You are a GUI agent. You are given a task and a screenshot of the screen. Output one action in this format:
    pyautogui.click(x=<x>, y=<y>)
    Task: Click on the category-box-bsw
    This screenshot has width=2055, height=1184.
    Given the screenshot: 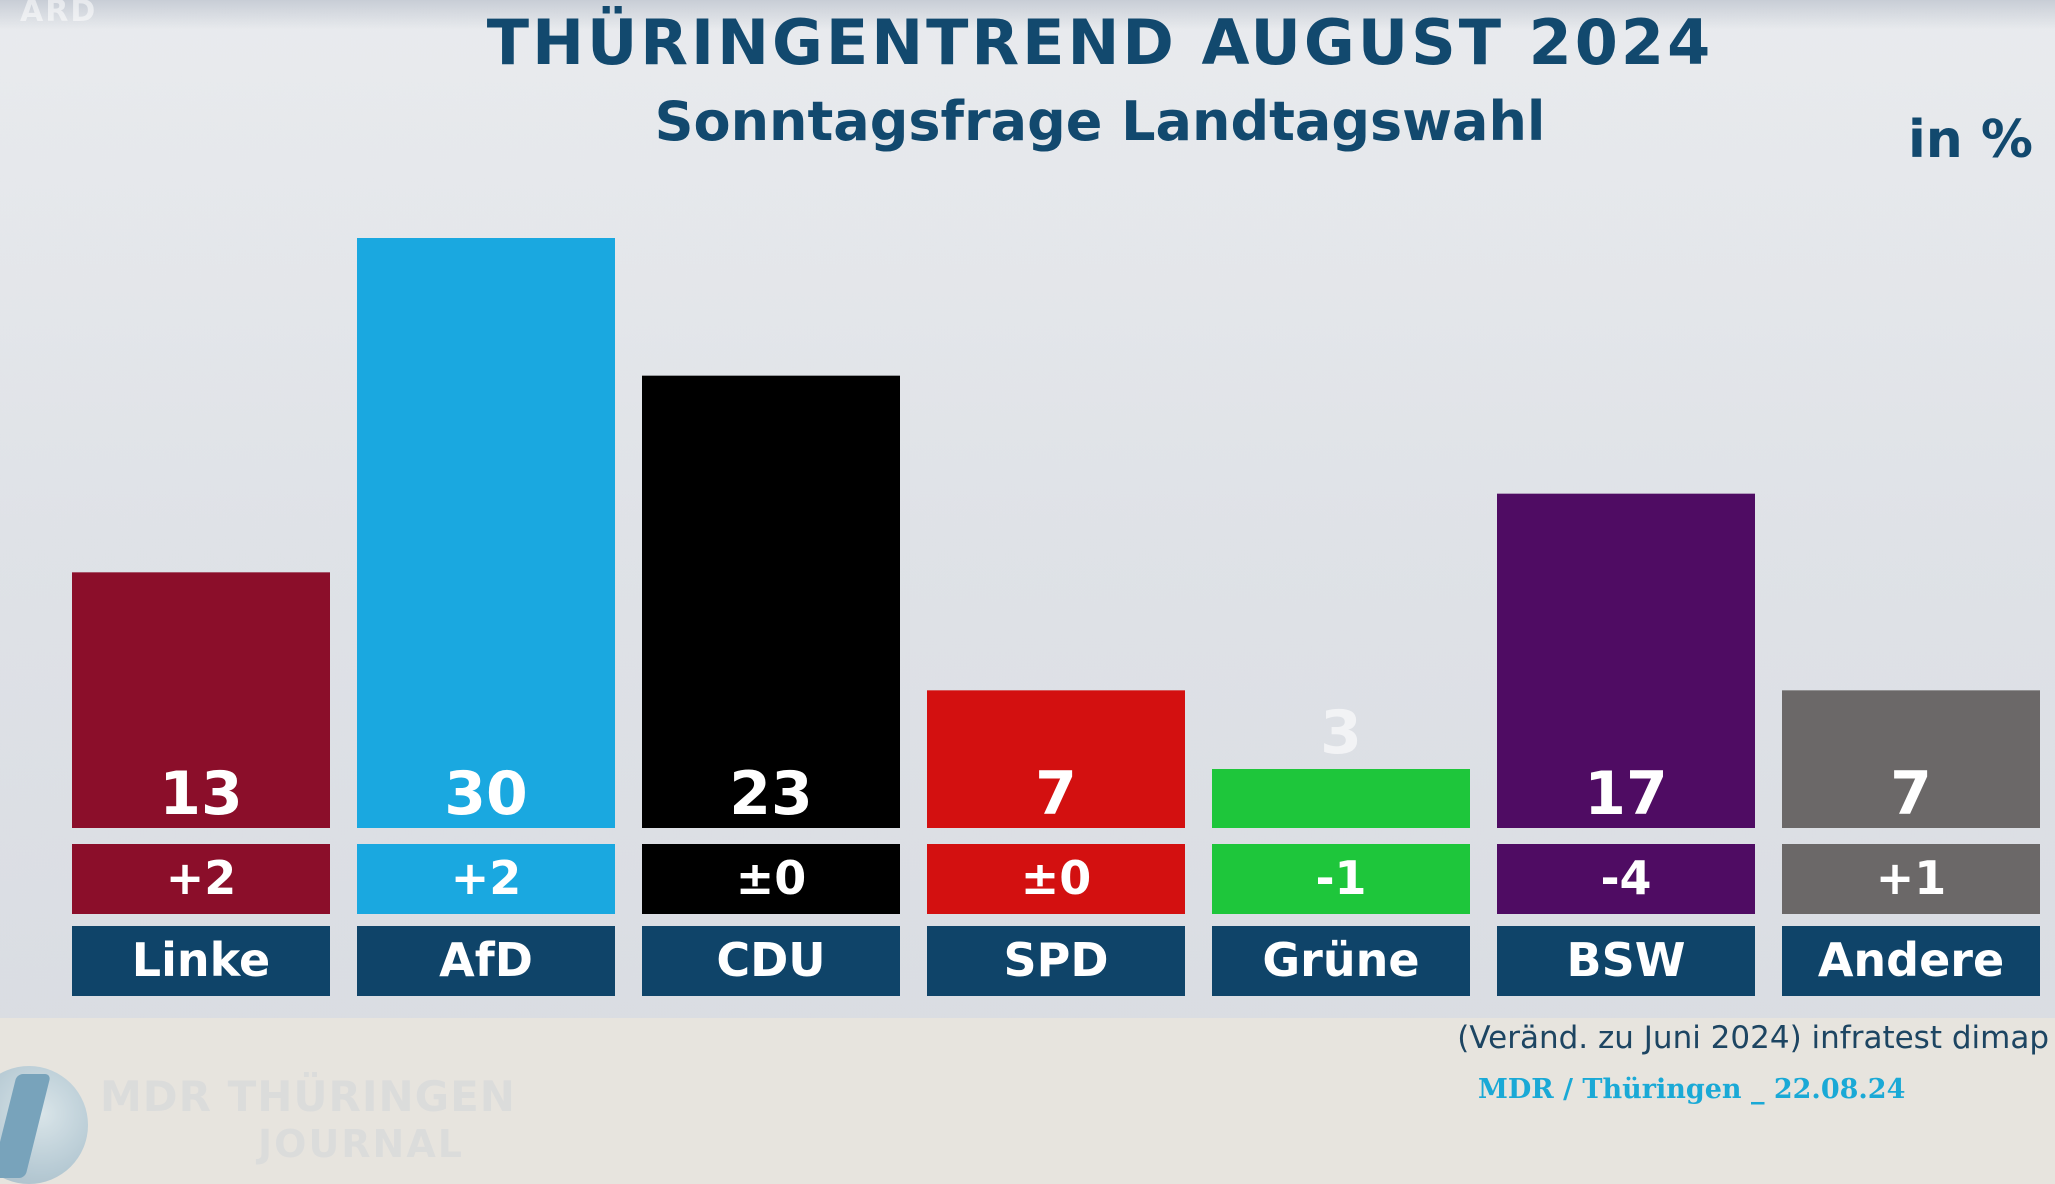 What is the action you would take?
    pyautogui.click(x=1626, y=961)
    